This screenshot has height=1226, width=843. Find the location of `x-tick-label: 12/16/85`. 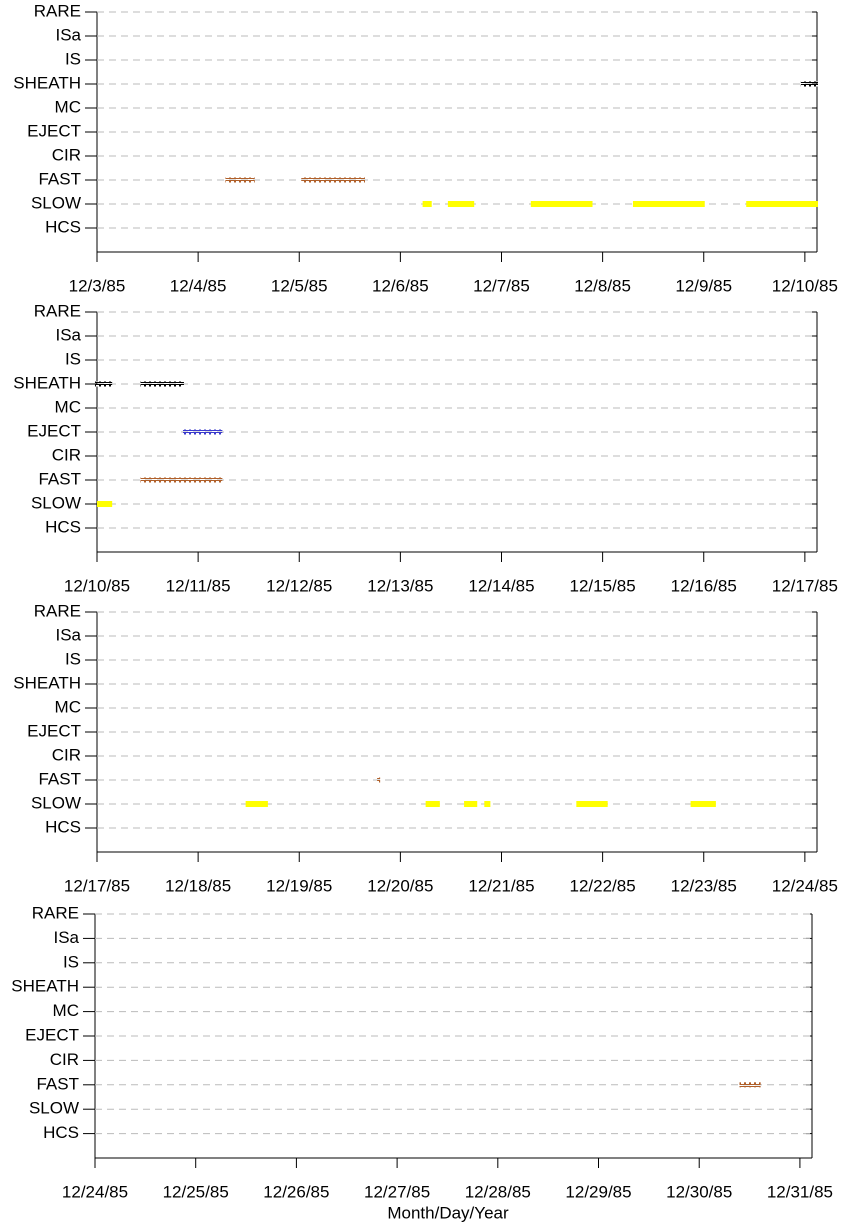

x-tick-label: 12/16/85 is located at coordinates (704, 585).